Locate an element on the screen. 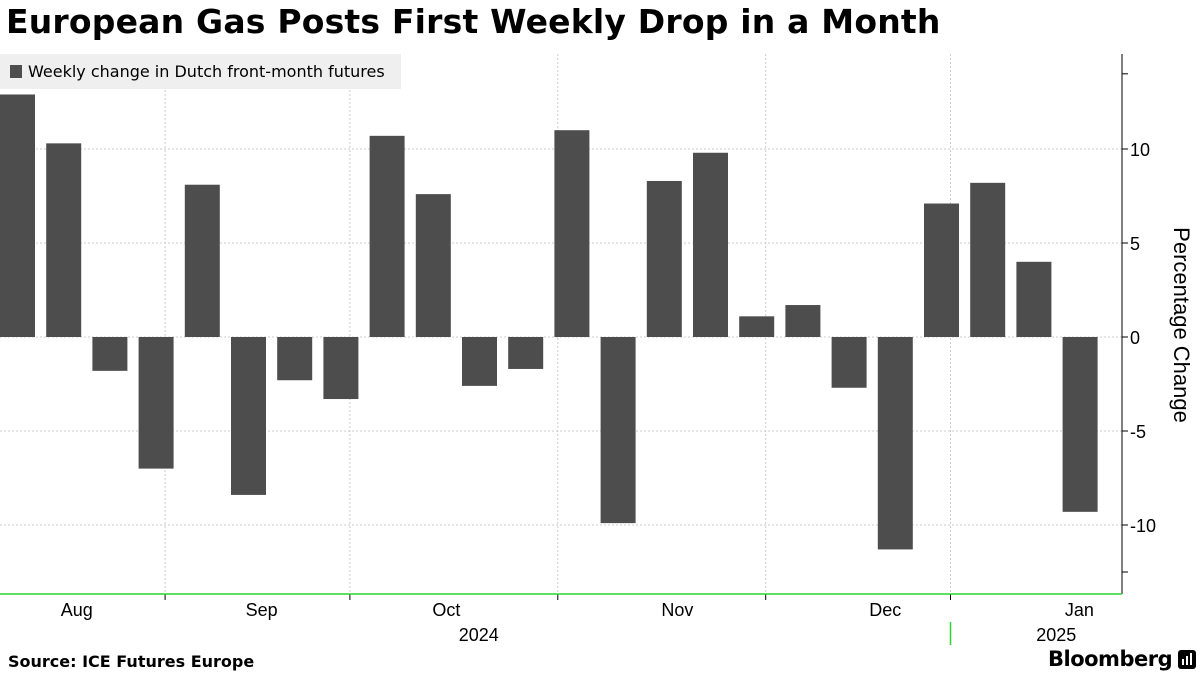 This screenshot has width=1200, height=675. x-tick-label: Nov is located at coordinates (677, 610).